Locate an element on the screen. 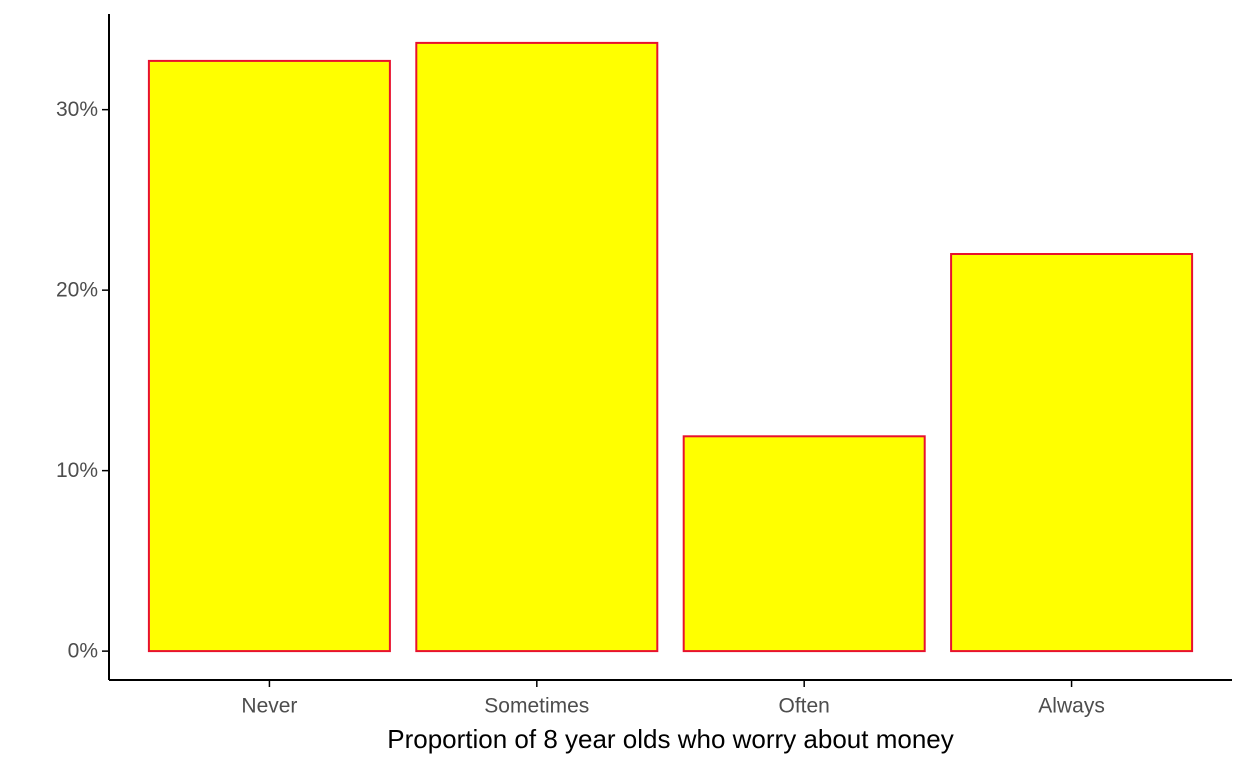  y-tick-label: 0% is located at coordinates (83, 651).